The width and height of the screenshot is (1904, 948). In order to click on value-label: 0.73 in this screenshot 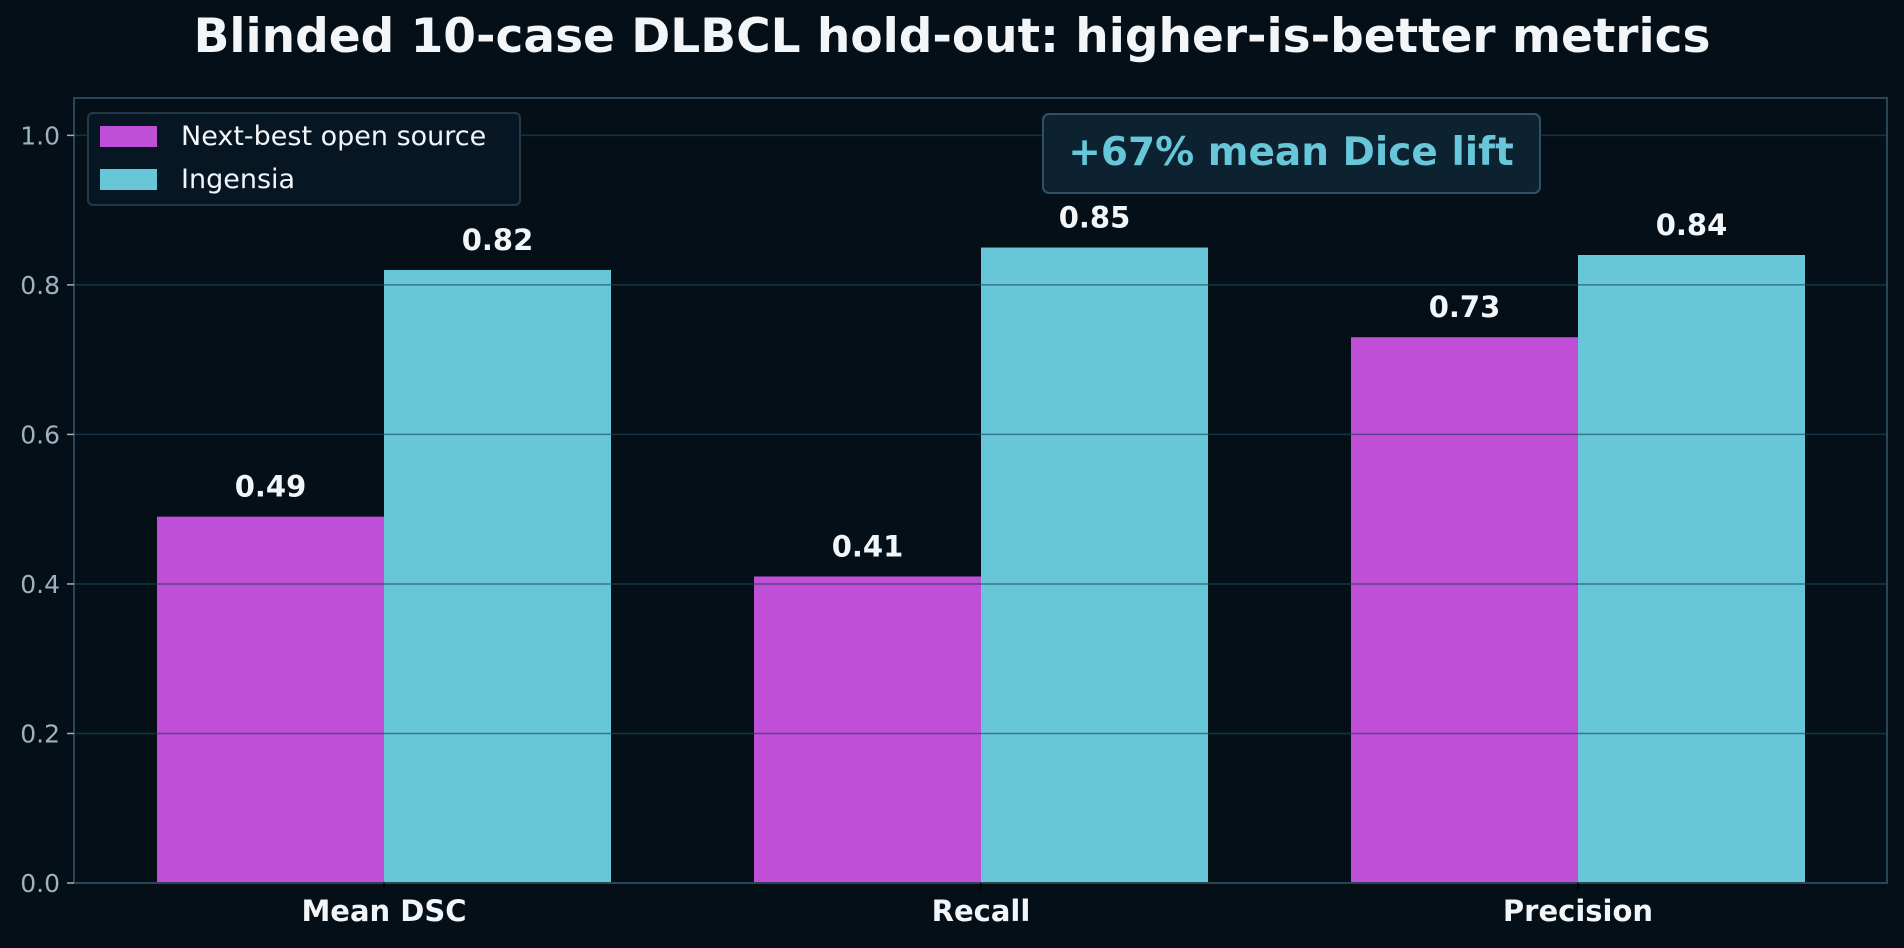, I will do `click(1465, 307)`.